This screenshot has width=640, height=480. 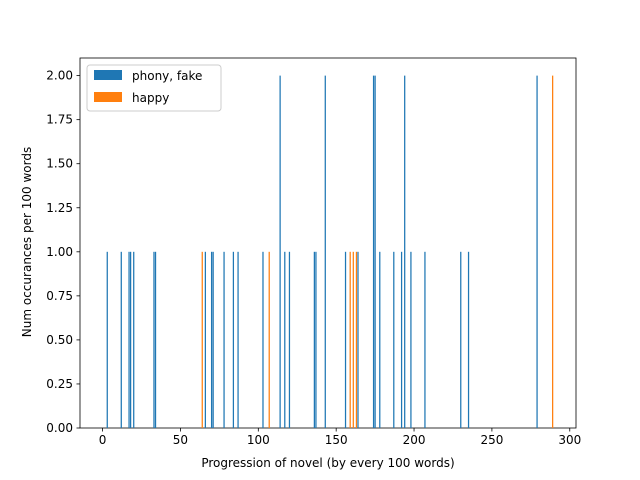 What do you see at coordinates (103, 440) in the screenshot?
I see `x-tick-label: 0` at bounding box center [103, 440].